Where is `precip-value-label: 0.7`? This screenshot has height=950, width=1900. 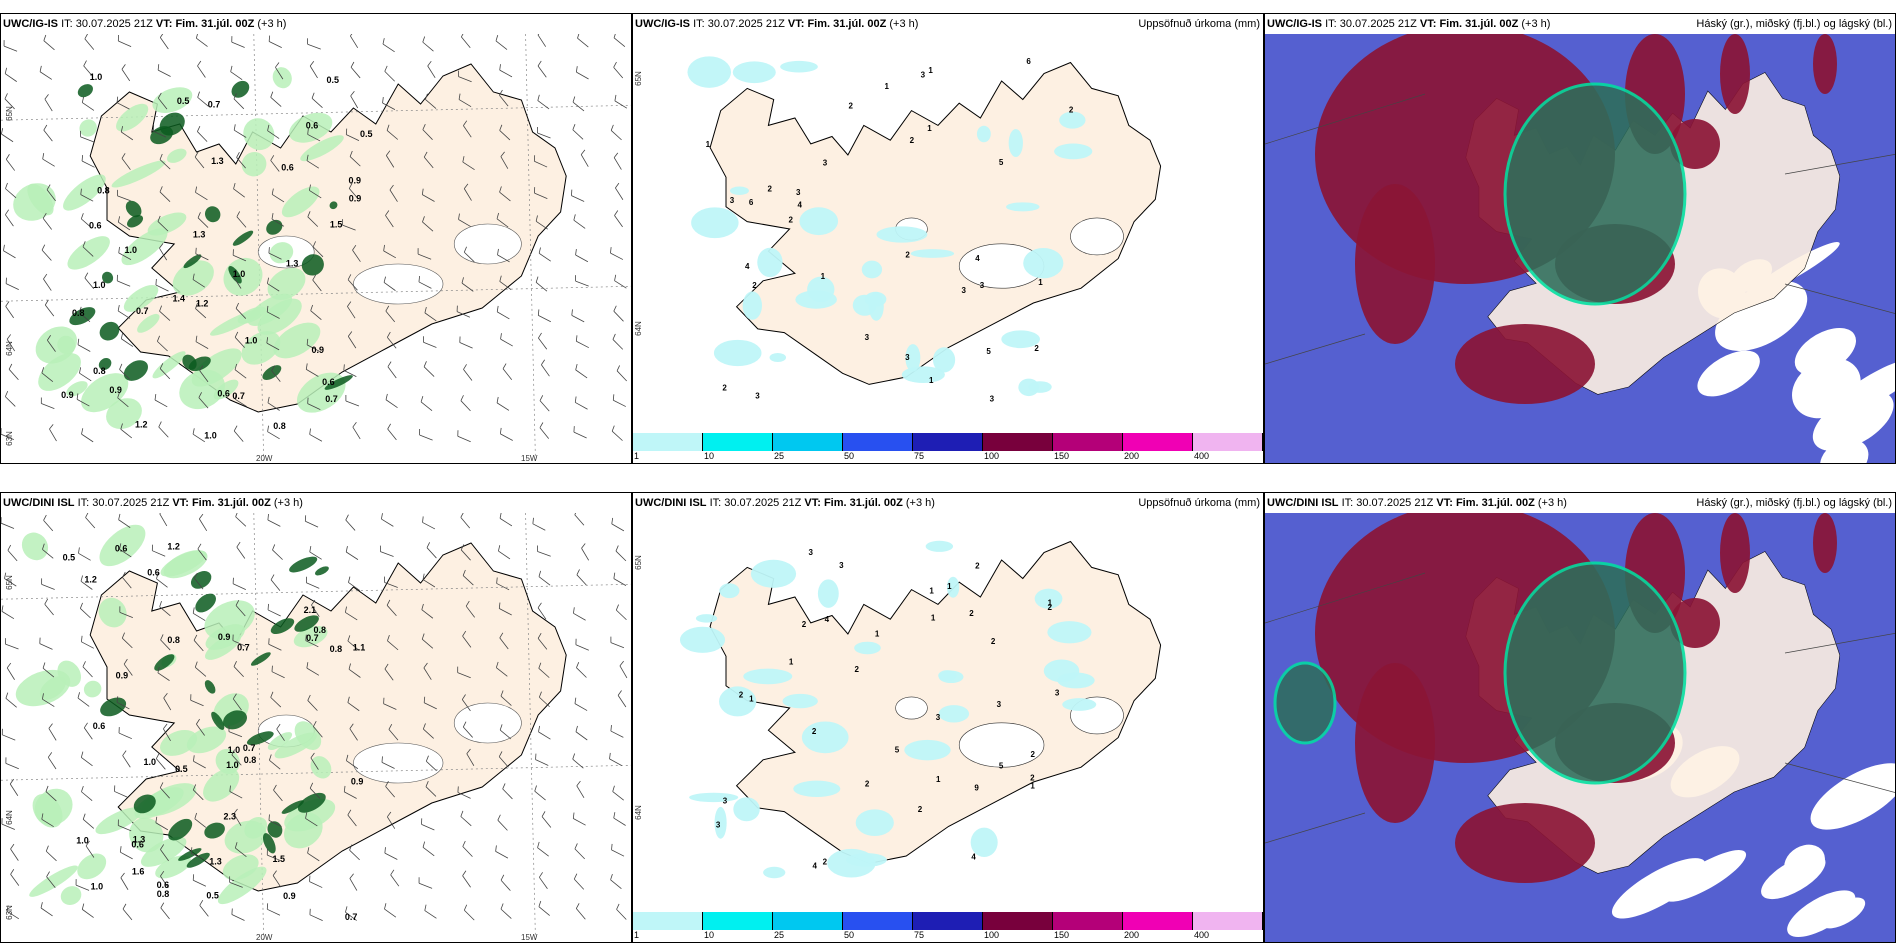
precip-value-label: 0.7 is located at coordinates (249, 748).